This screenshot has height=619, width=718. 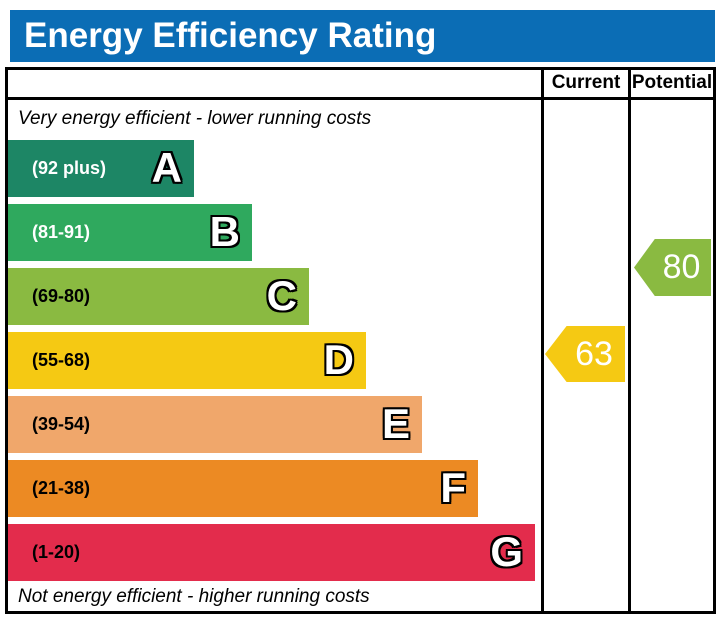 I want to click on band-letter: E, so click(x=395, y=423).